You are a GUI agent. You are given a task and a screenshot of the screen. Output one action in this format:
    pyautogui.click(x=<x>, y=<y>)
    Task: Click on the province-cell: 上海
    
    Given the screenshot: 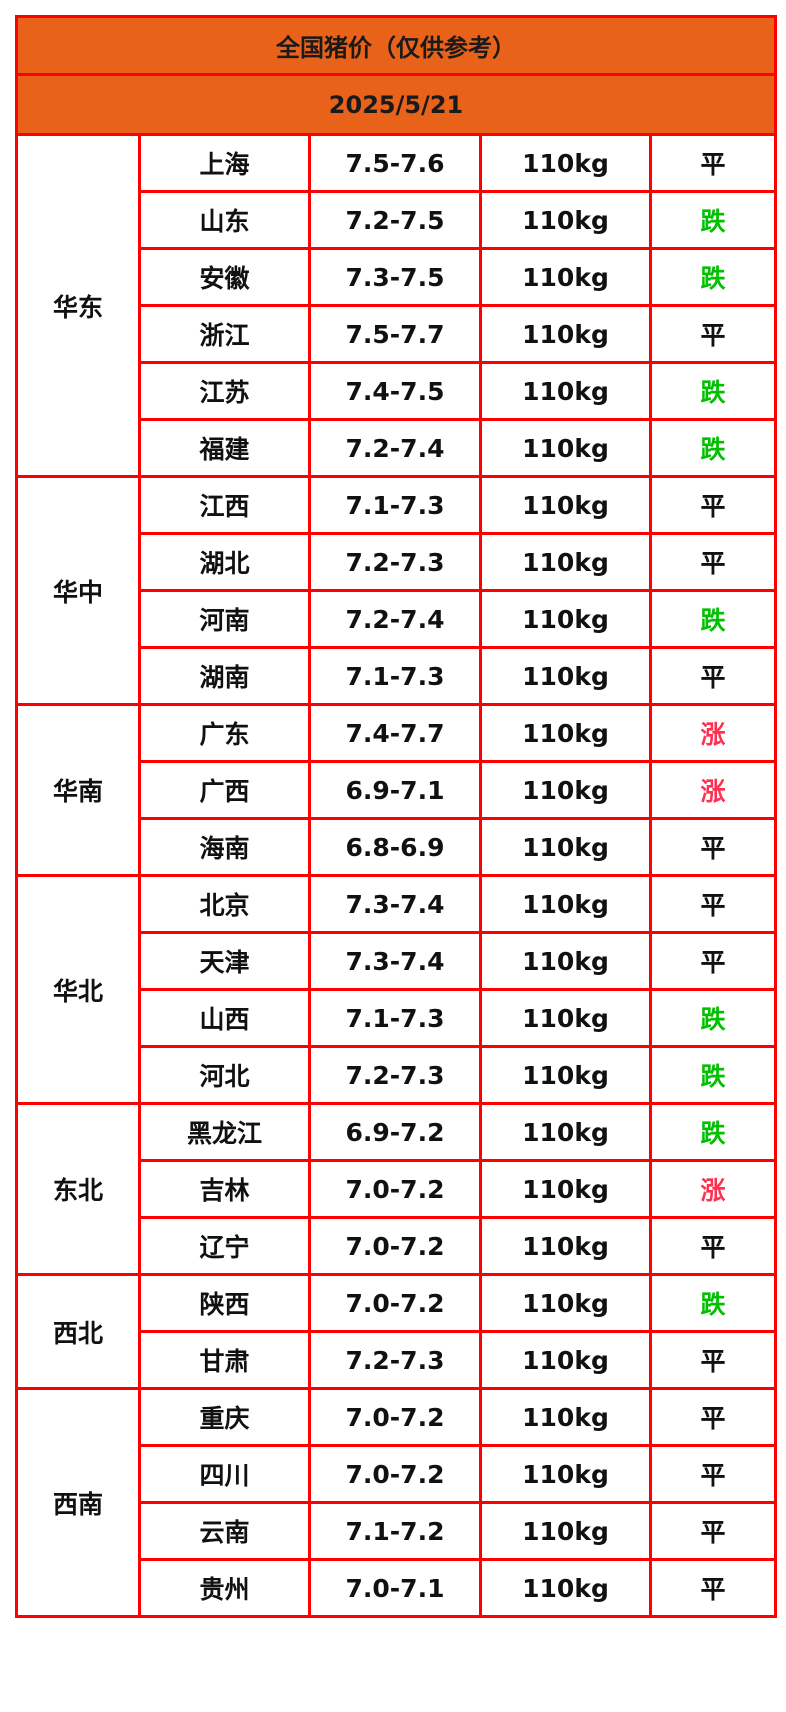 What is the action you would take?
    pyautogui.click(x=224, y=163)
    